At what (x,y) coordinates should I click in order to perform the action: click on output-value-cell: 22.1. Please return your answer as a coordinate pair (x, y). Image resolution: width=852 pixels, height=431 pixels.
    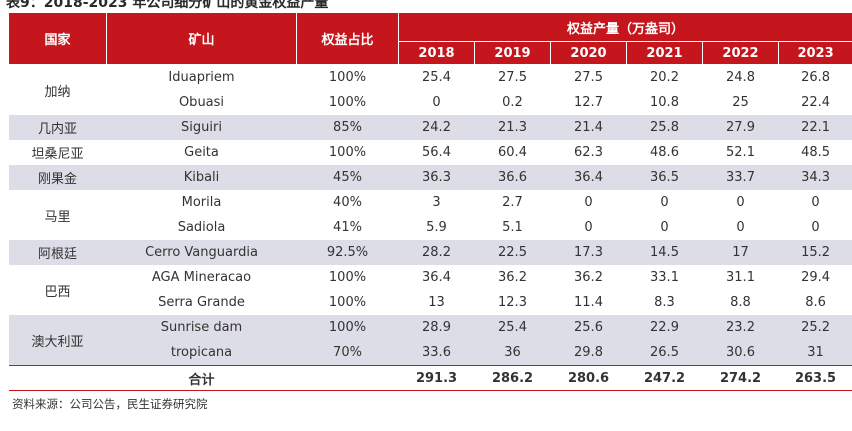
    Looking at the image, I should click on (815, 127).